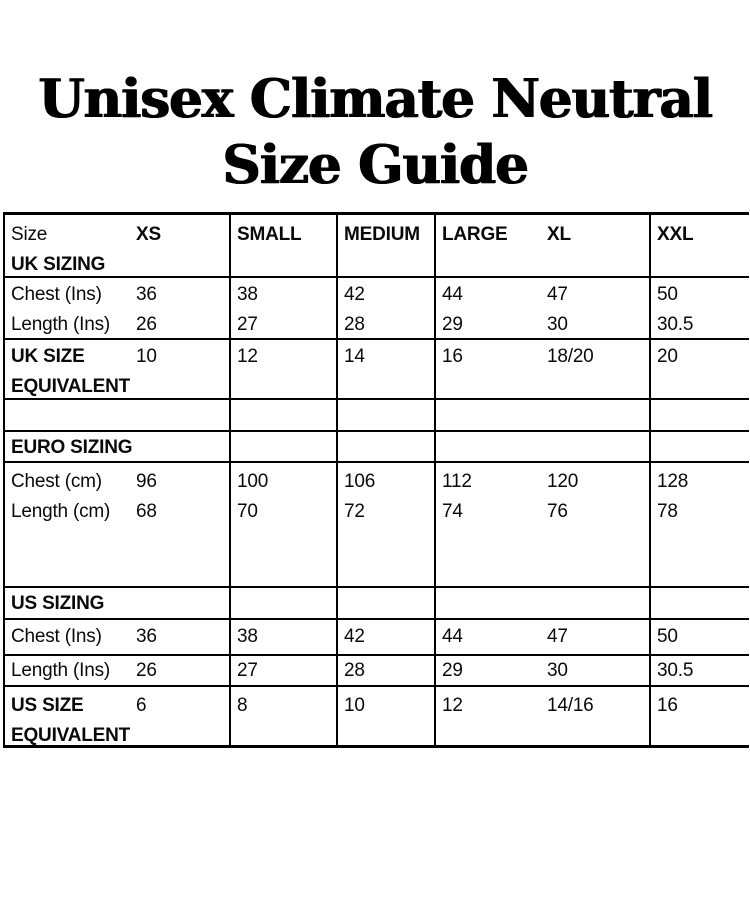 The height and width of the screenshot is (905, 750). What do you see at coordinates (563, 481) in the screenshot?
I see `euro-chest-xl-value: 120` at bounding box center [563, 481].